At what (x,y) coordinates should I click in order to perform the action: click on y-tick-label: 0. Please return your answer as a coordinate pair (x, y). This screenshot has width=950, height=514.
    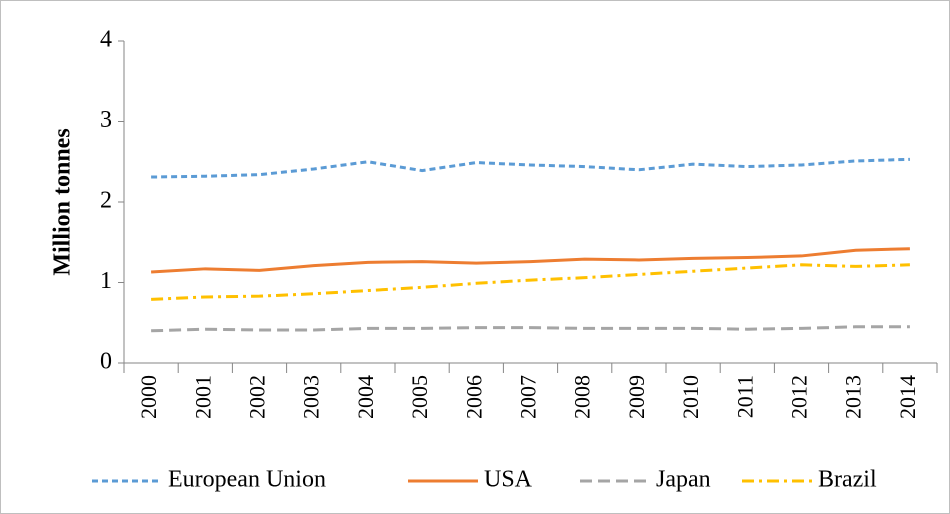
    Looking at the image, I should click on (106, 362).